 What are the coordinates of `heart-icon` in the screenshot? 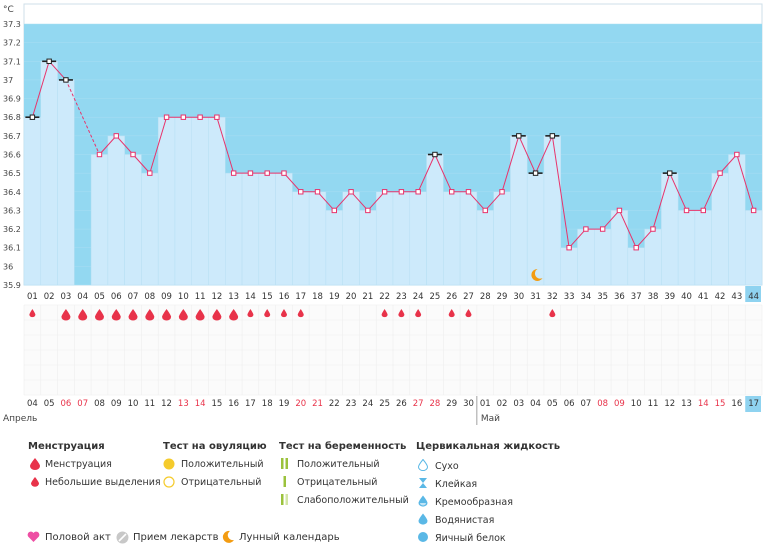 It's located at (33, 536).